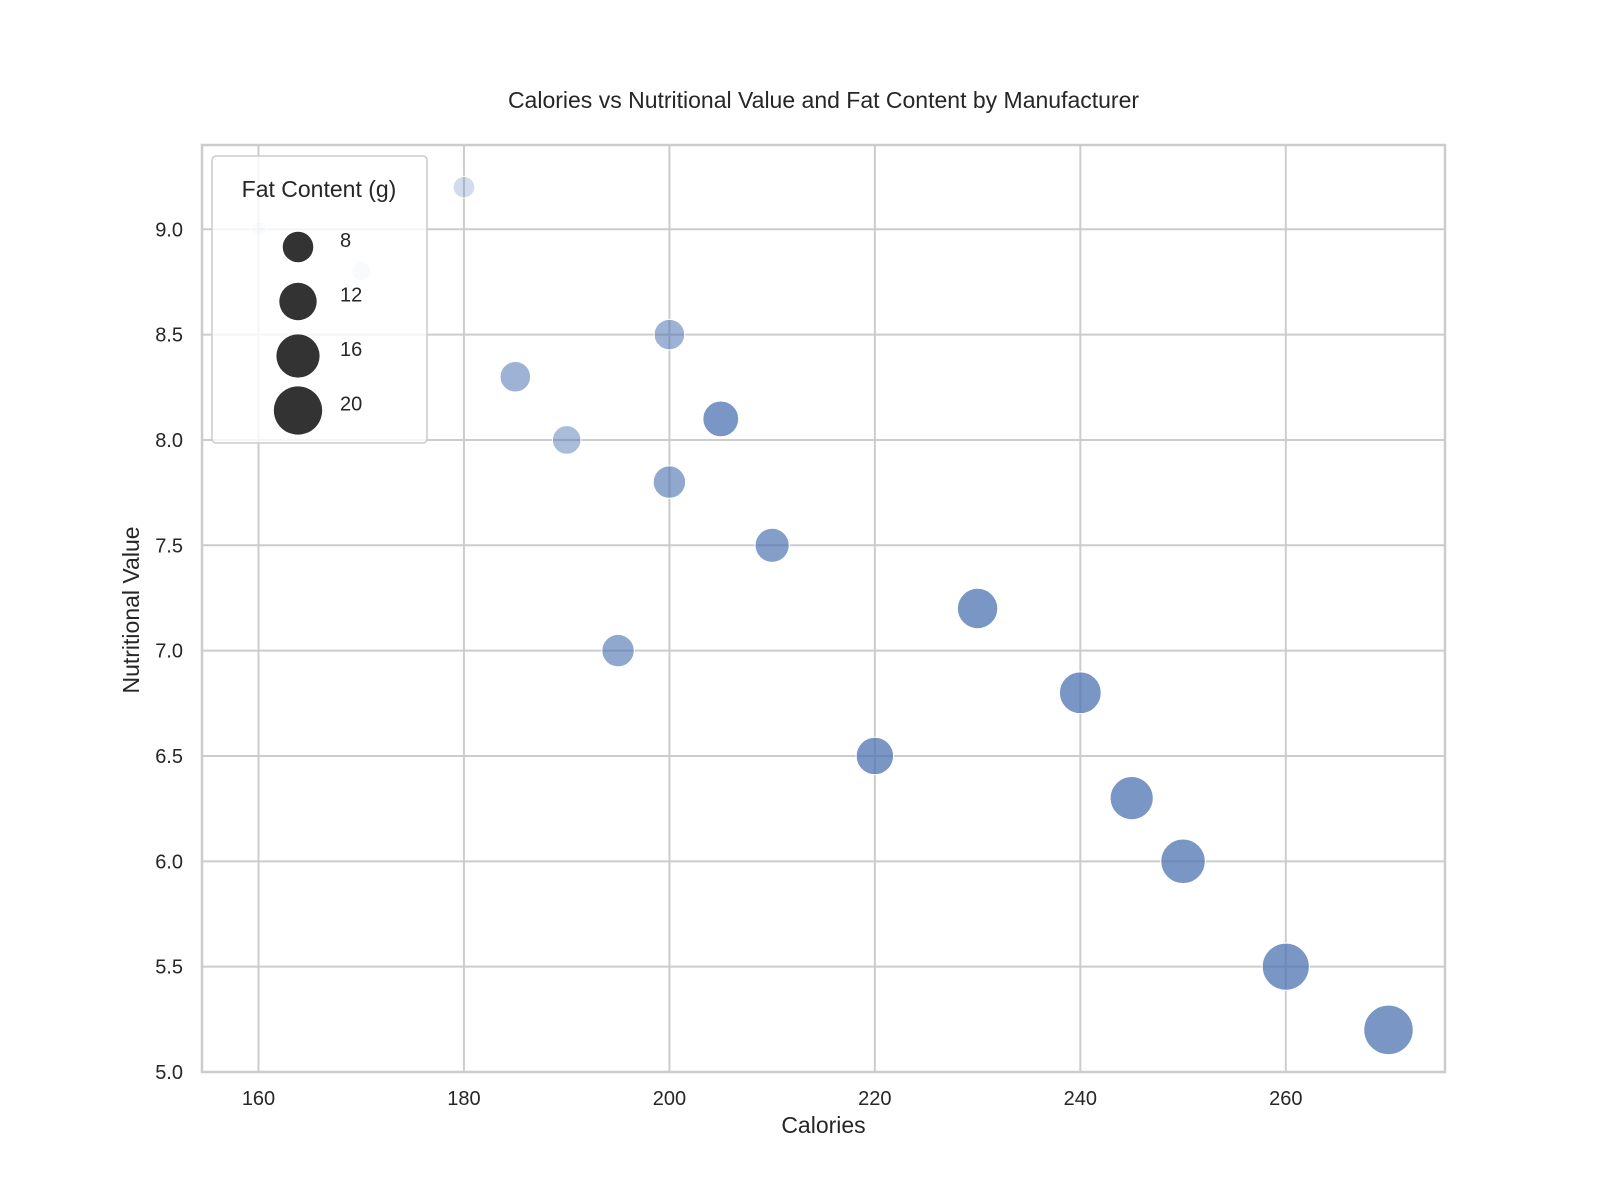  What do you see at coordinates (1080, 1099) in the screenshot?
I see `x-tick-label: 240` at bounding box center [1080, 1099].